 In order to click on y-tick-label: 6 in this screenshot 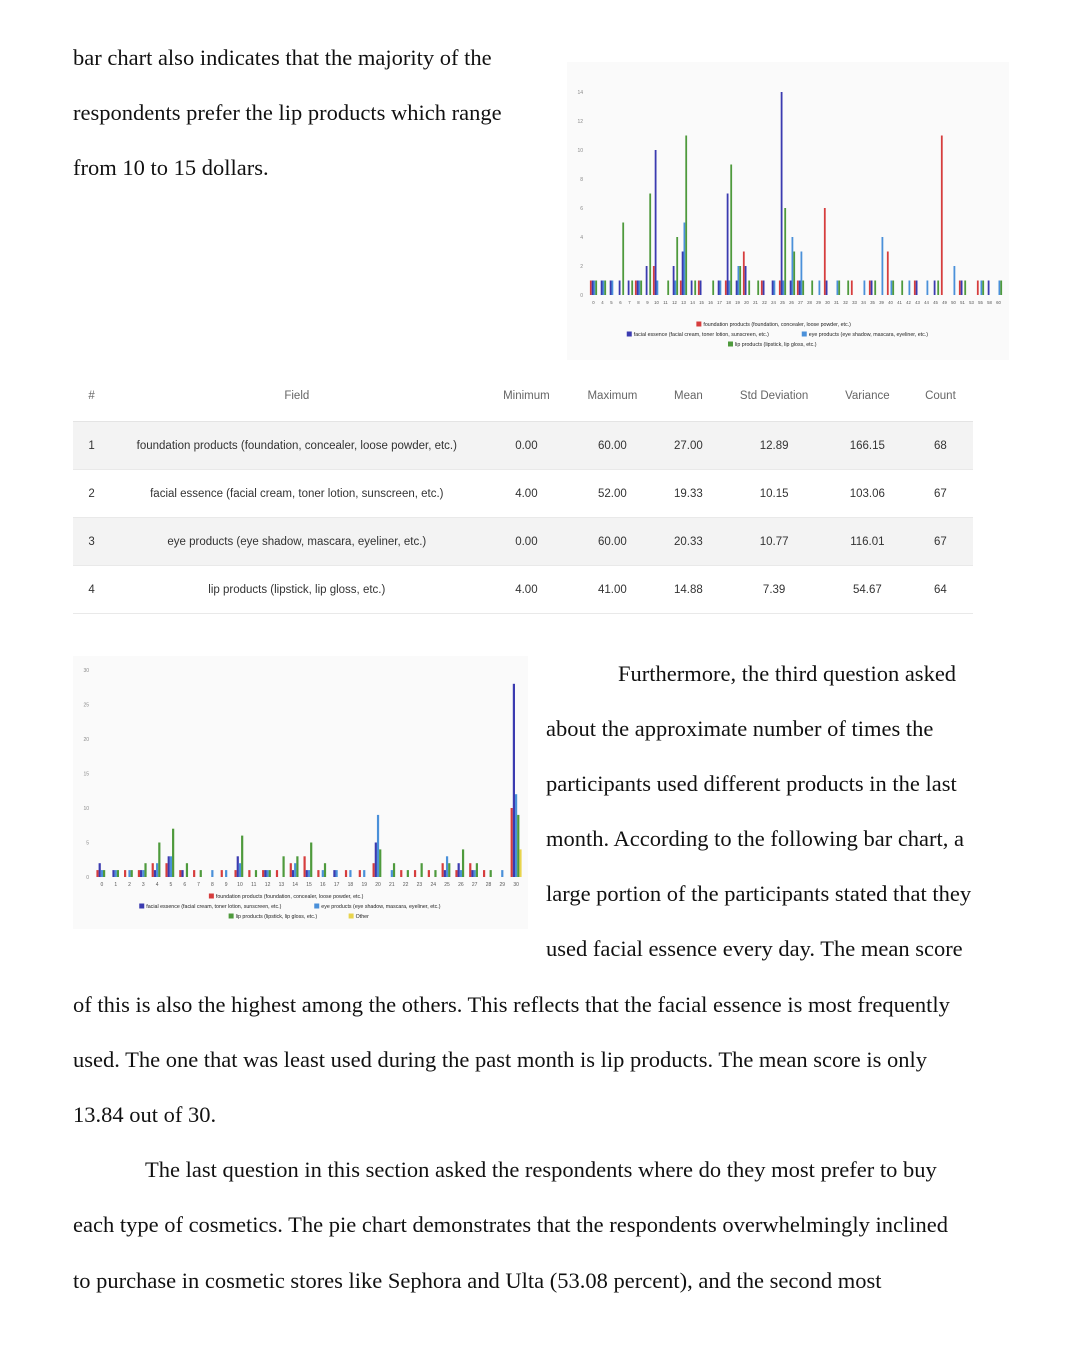, I will do `click(581, 209)`.